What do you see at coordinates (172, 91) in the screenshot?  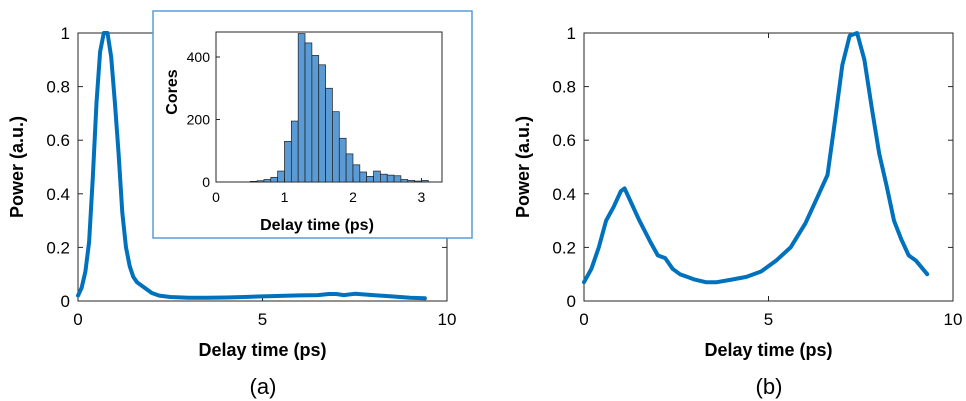 I see `inset-y-axis-label: Cores` at bounding box center [172, 91].